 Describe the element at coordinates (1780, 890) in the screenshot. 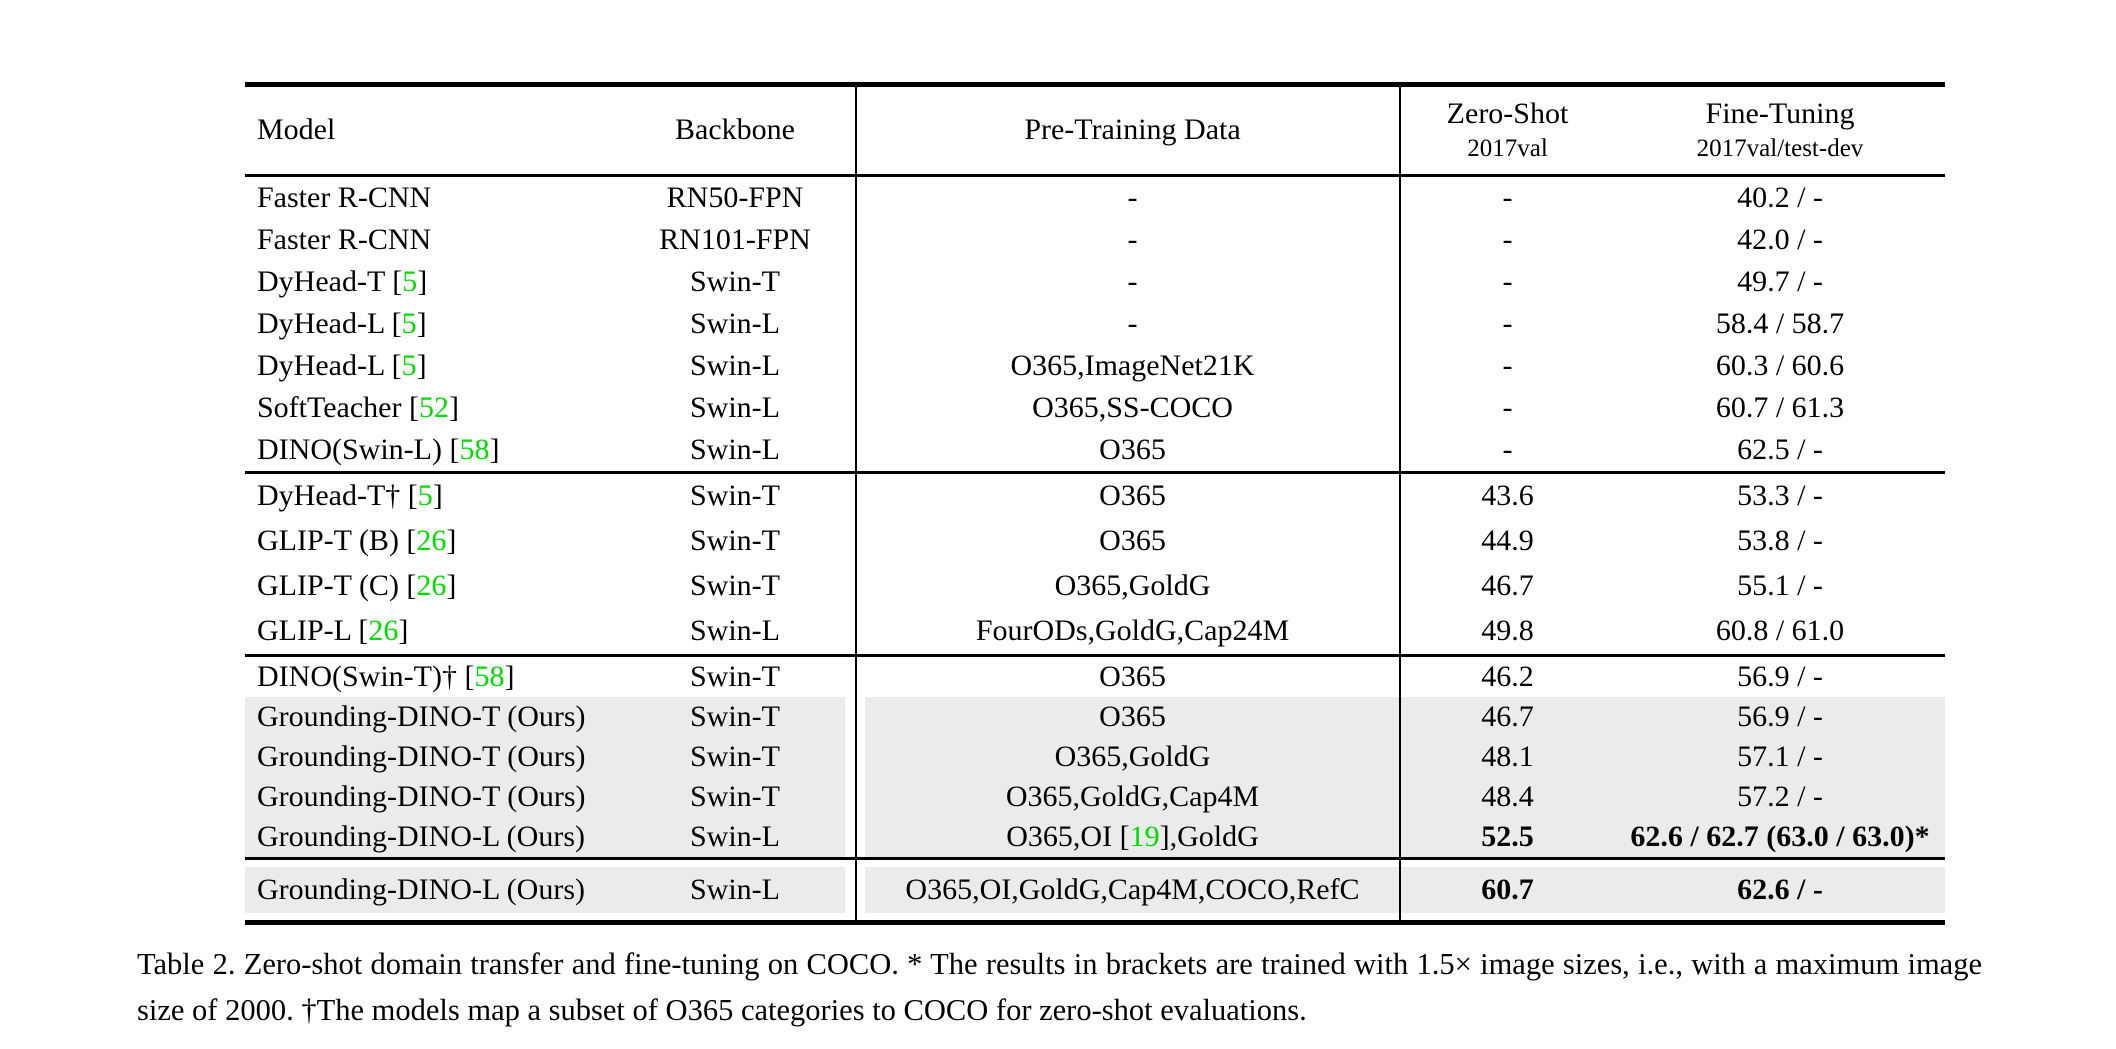

I see `cell-finetuning: 62.6 / -` at that location.